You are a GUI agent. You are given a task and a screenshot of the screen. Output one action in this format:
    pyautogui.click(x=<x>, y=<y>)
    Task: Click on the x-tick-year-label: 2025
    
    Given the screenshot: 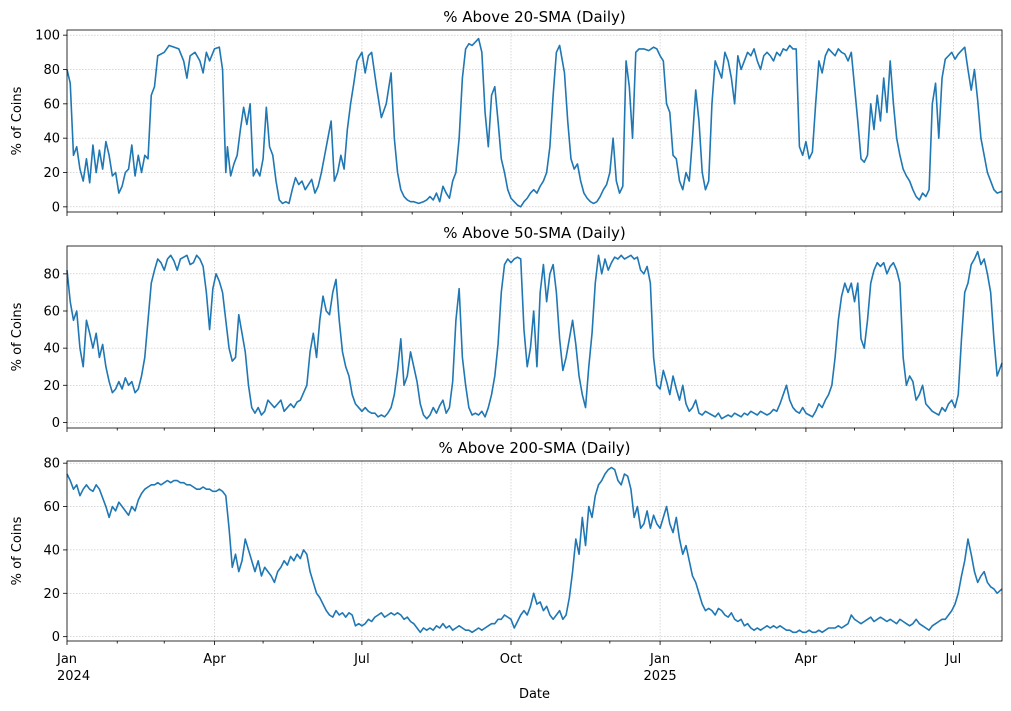 What is the action you would take?
    pyautogui.click(x=660, y=676)
    